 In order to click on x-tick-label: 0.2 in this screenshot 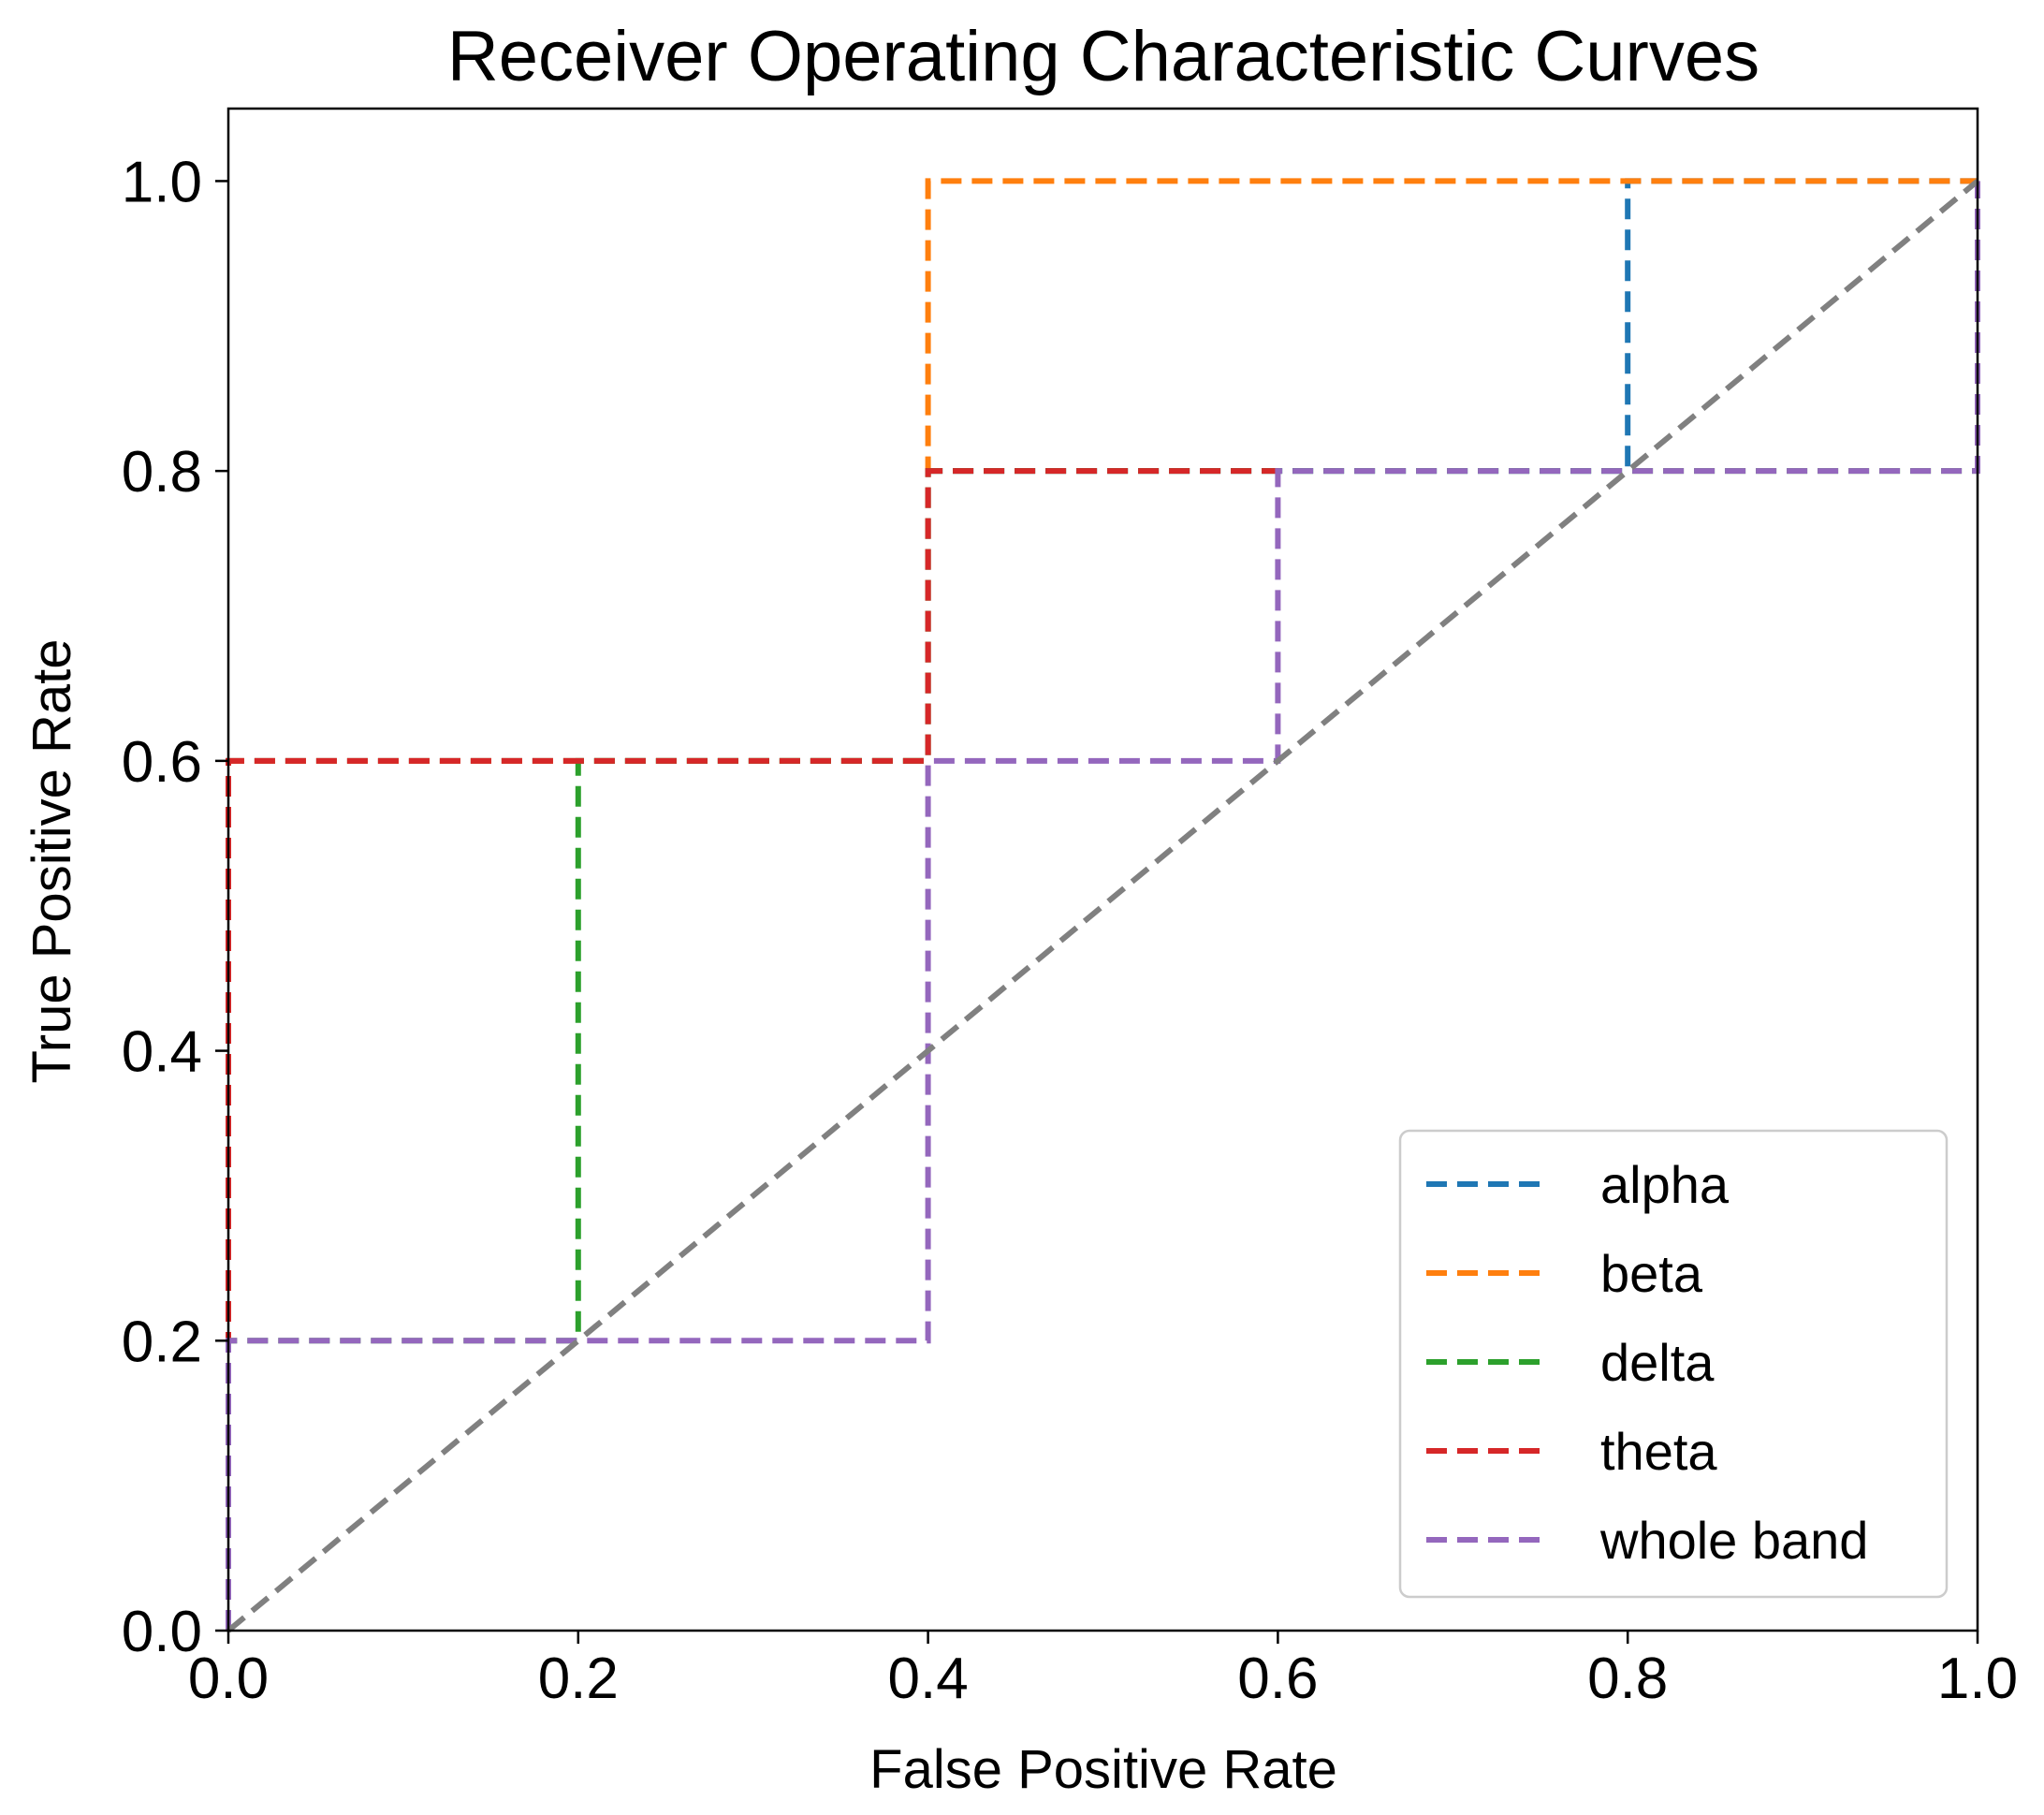, I will do `click(578, 1679)`.